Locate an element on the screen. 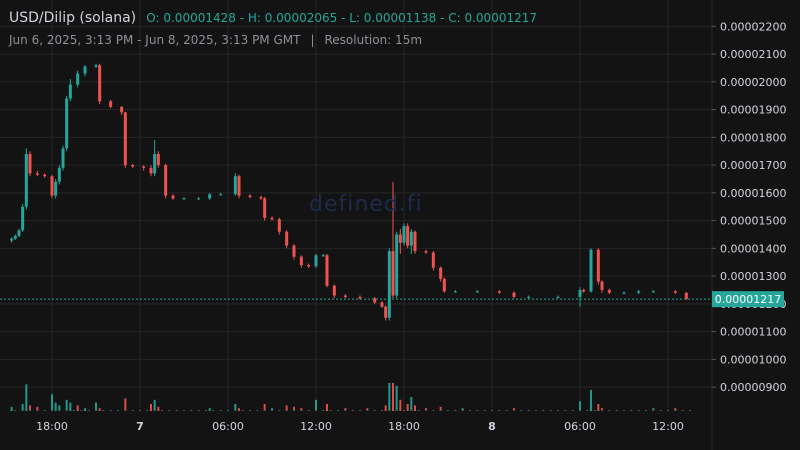 This screenshot has width=800, height=450. volume-bars is located at coordinates (350, 397).